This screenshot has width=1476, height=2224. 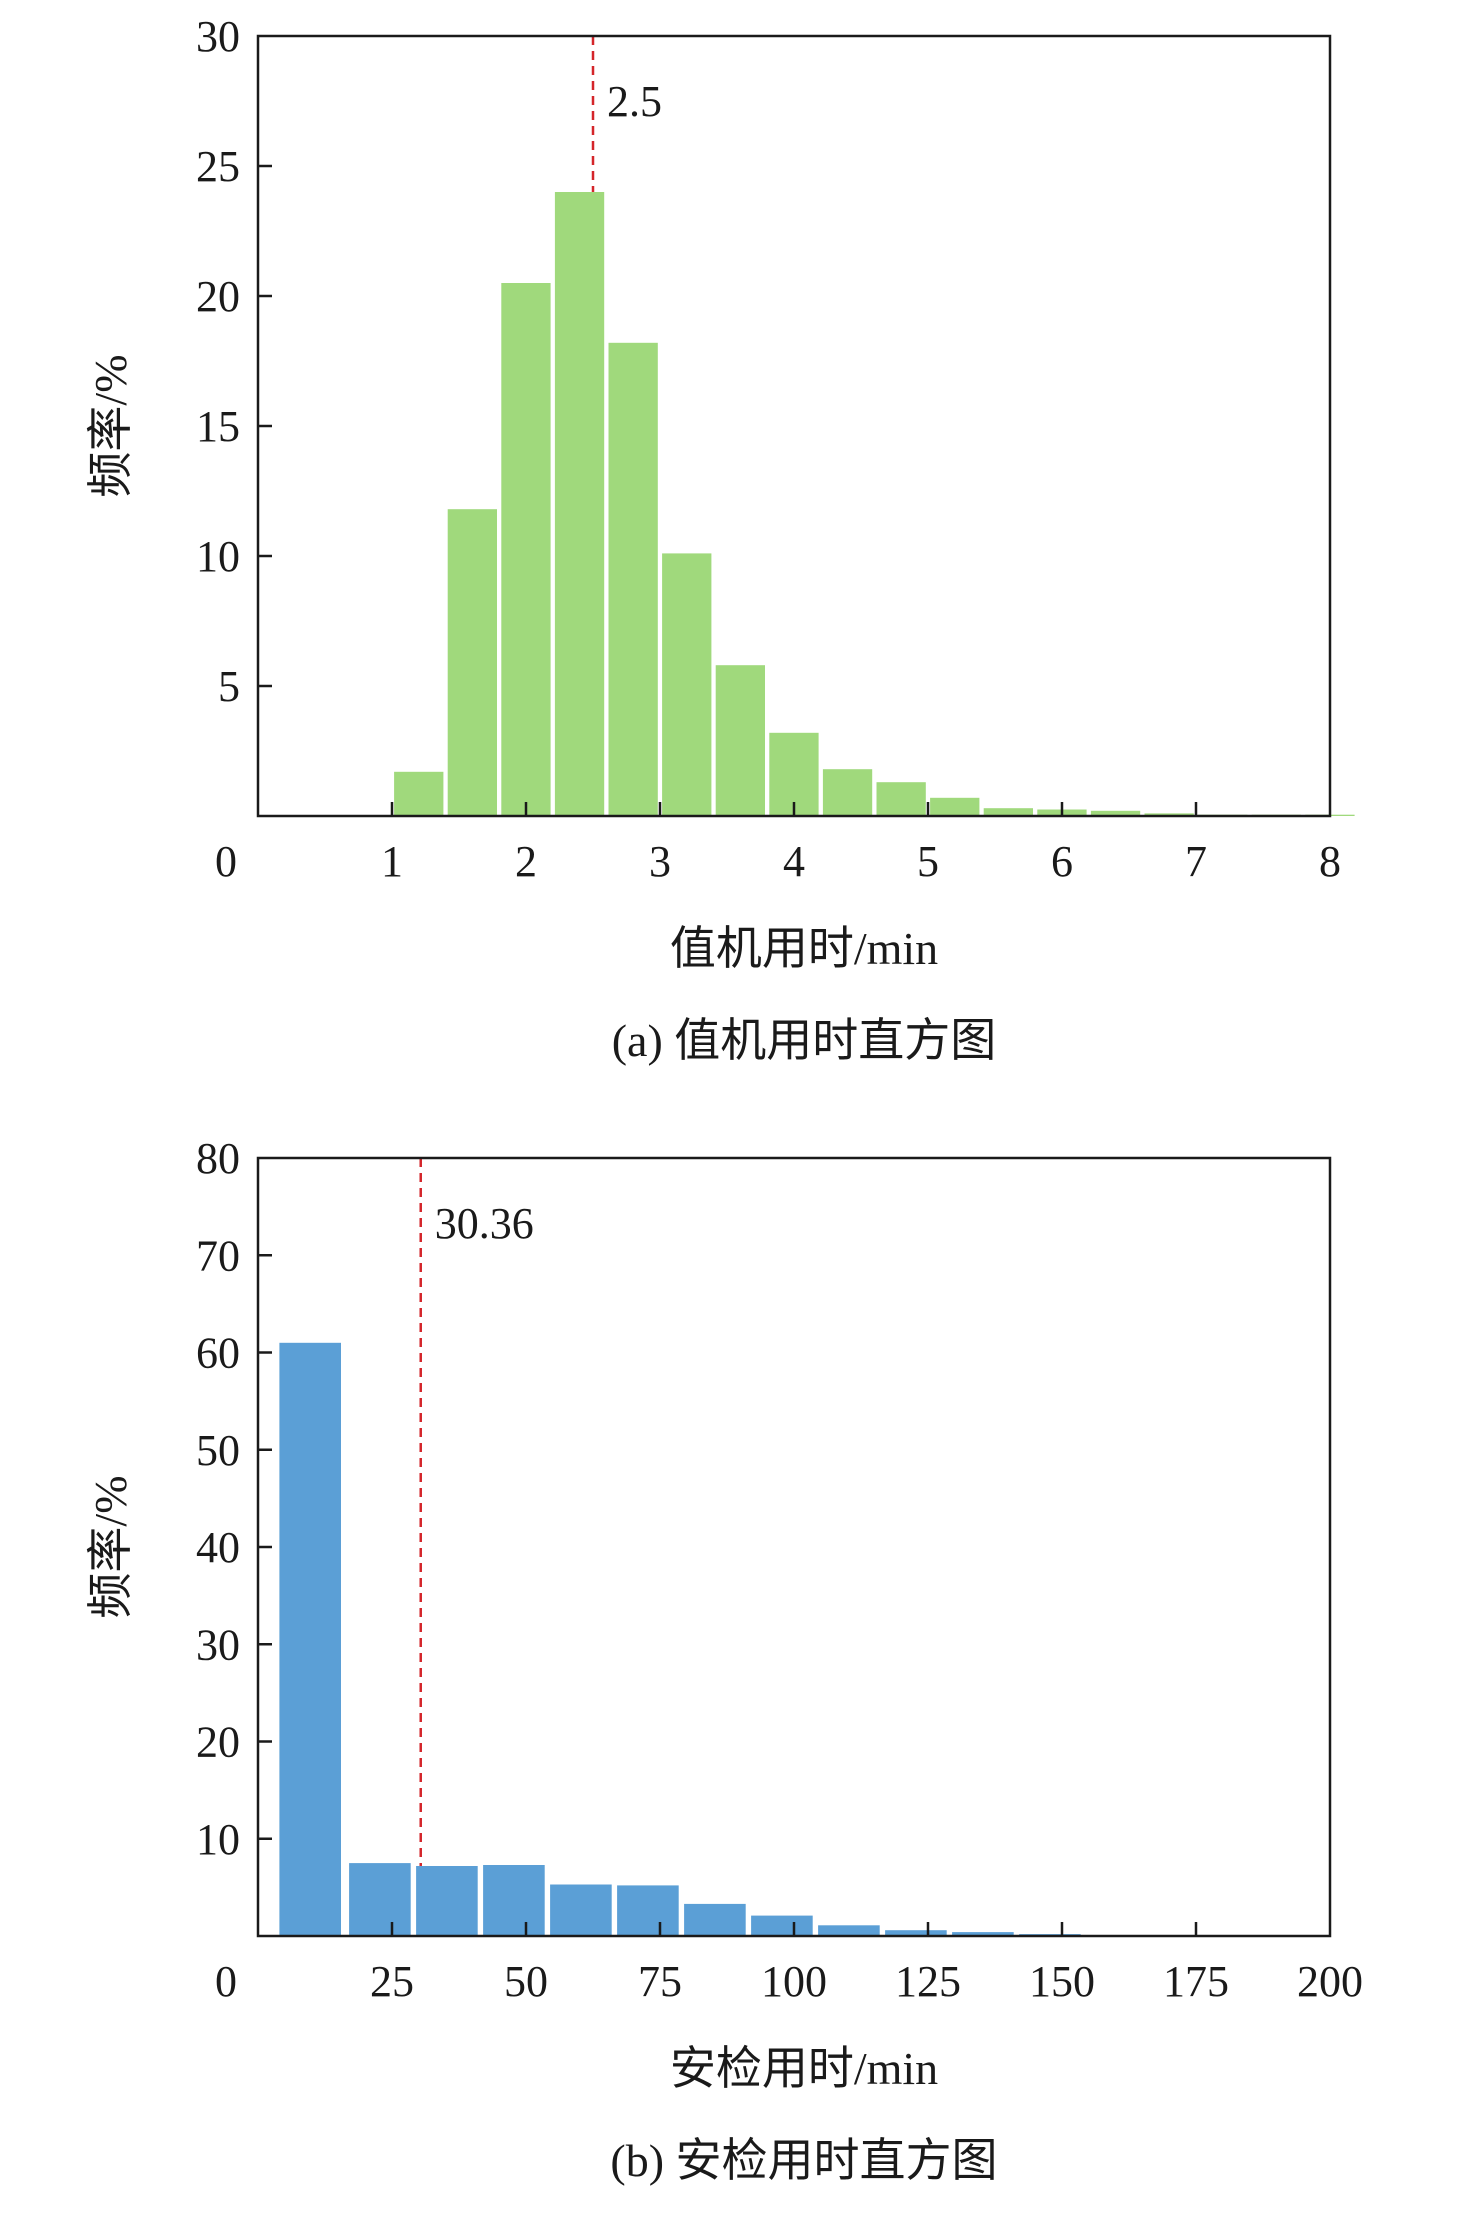 I want to click on chart-b-x-tick-label-4: 100, so click(x=794, y=1981).